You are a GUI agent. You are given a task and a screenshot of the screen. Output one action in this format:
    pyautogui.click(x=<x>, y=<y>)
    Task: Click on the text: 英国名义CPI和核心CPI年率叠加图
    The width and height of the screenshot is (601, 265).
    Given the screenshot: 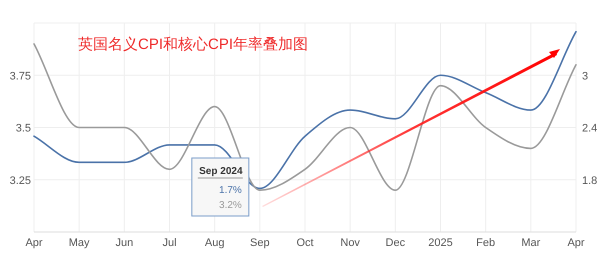 What is the action you would take?
    pyautogui.click(x=193, y=44)
    